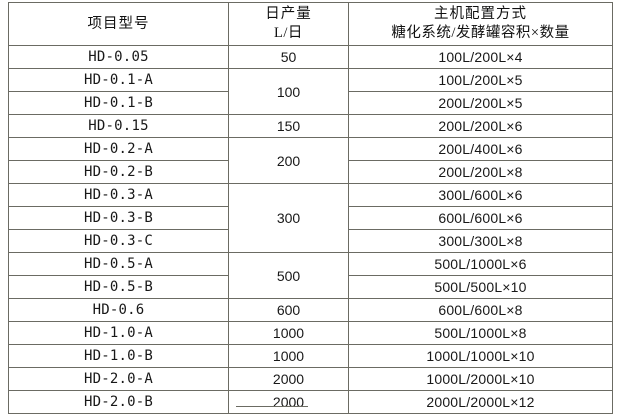 This screenshot has width=623, height=414. I want to click on cell-daily-output: 300, so click(288, 218).